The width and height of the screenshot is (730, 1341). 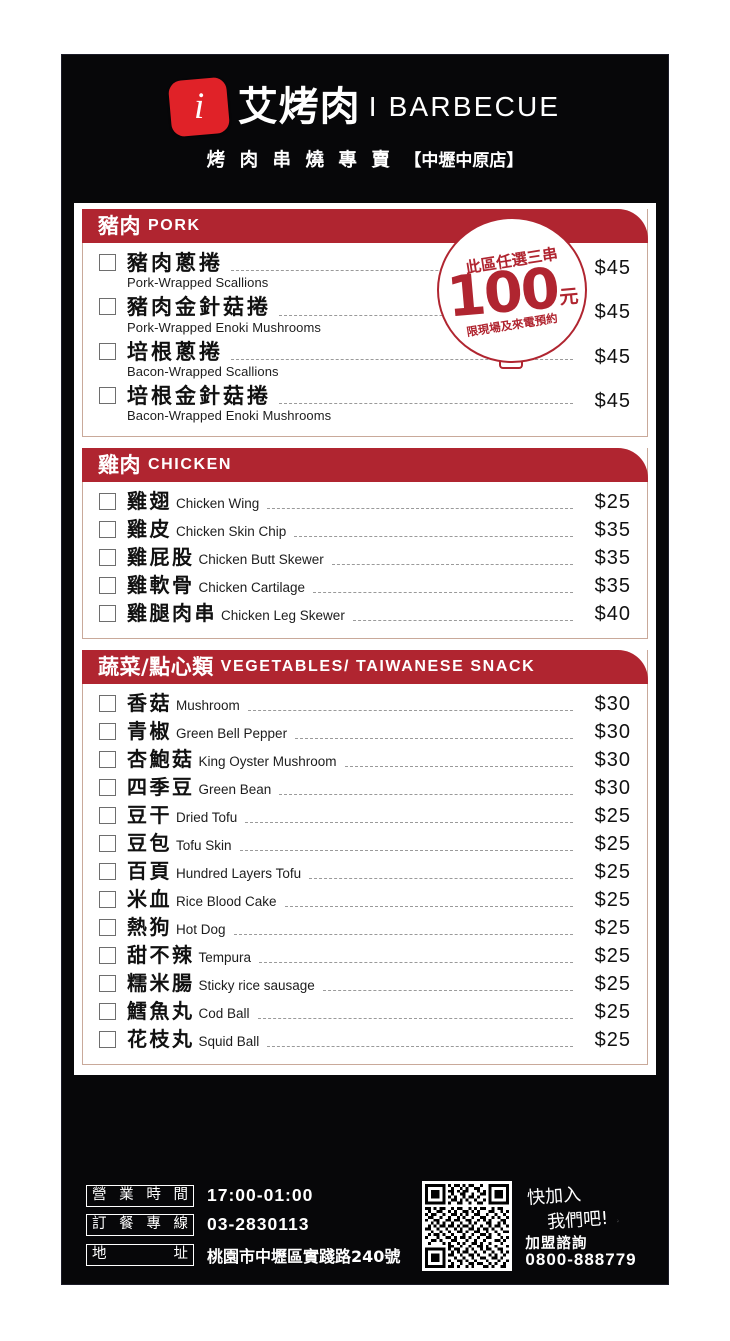 I want to click on item-name-cn: 糯米腸, so click(x=161, y=983).